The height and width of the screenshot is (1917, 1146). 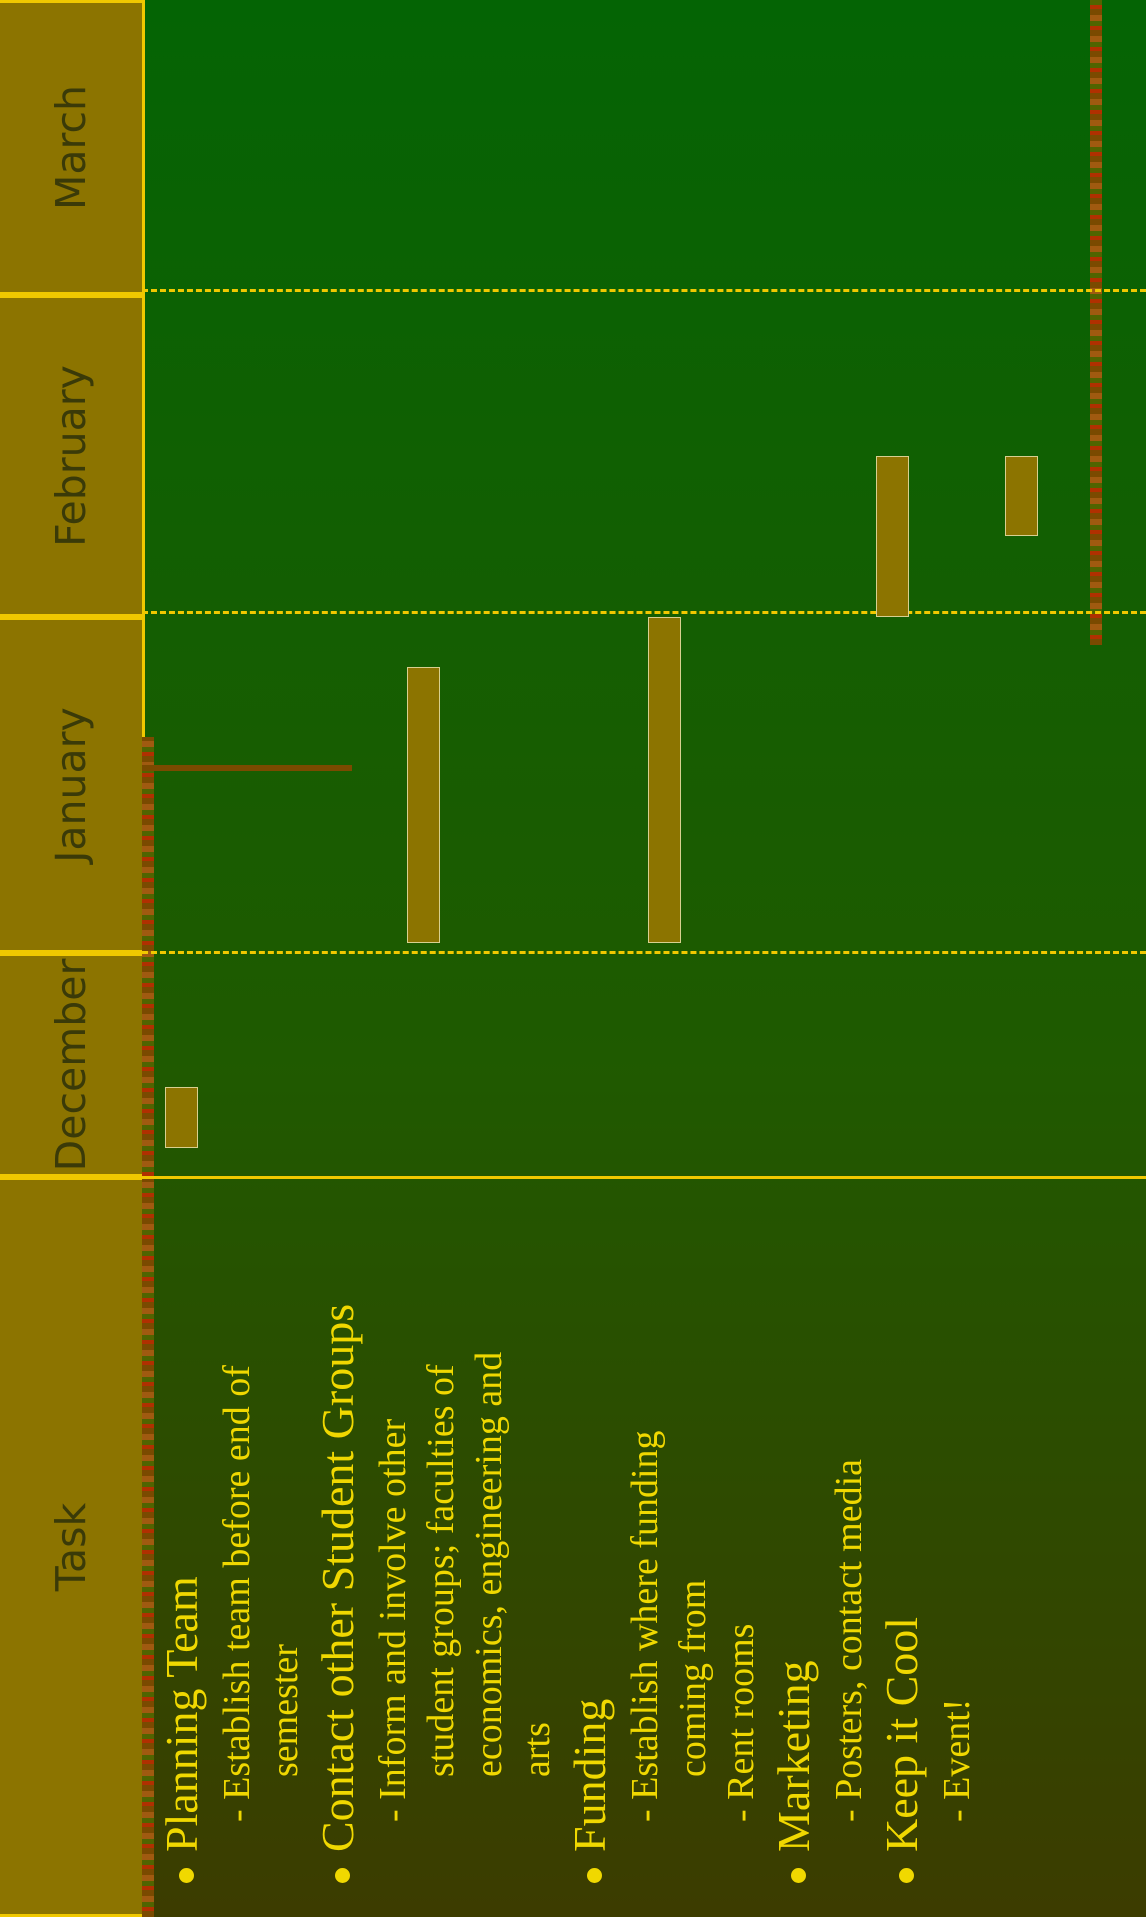 I want to click on task-detail: coming from, so click(x=693, y=1678).